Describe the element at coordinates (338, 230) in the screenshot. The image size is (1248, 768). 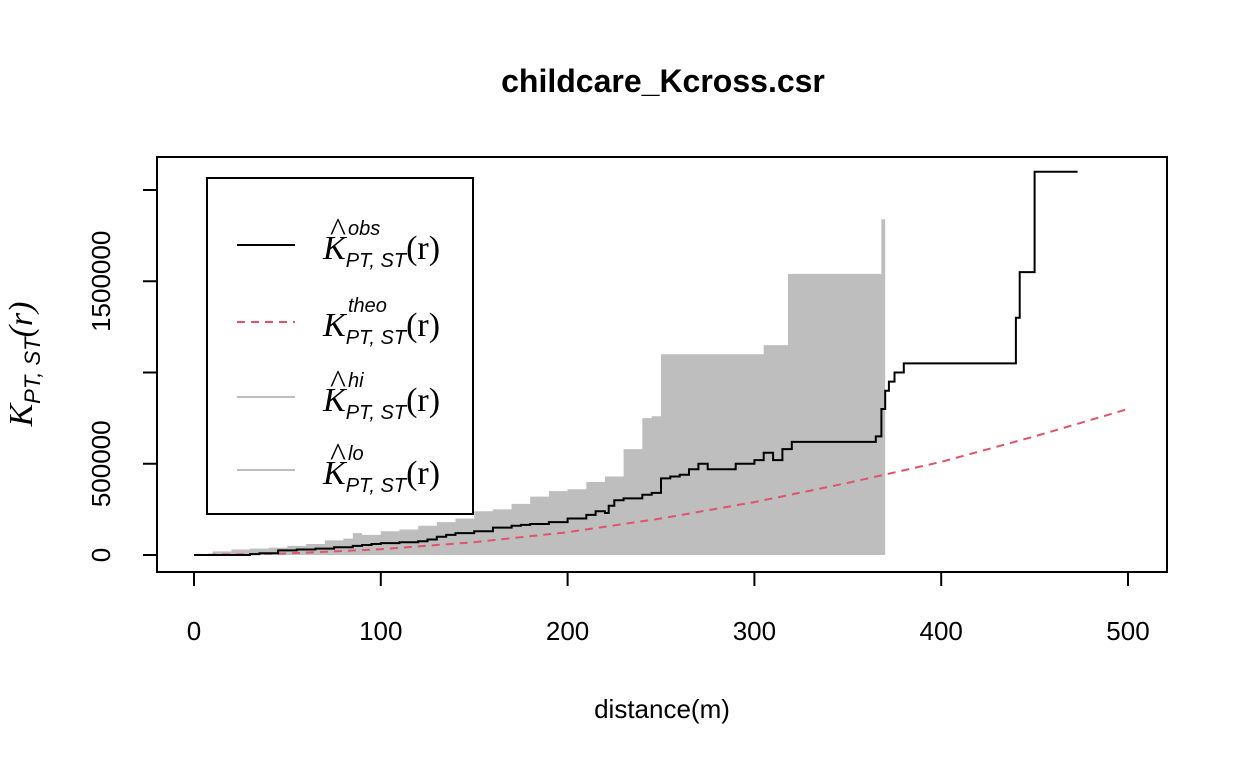
I see `legend-hat-obs: ^` at that location.